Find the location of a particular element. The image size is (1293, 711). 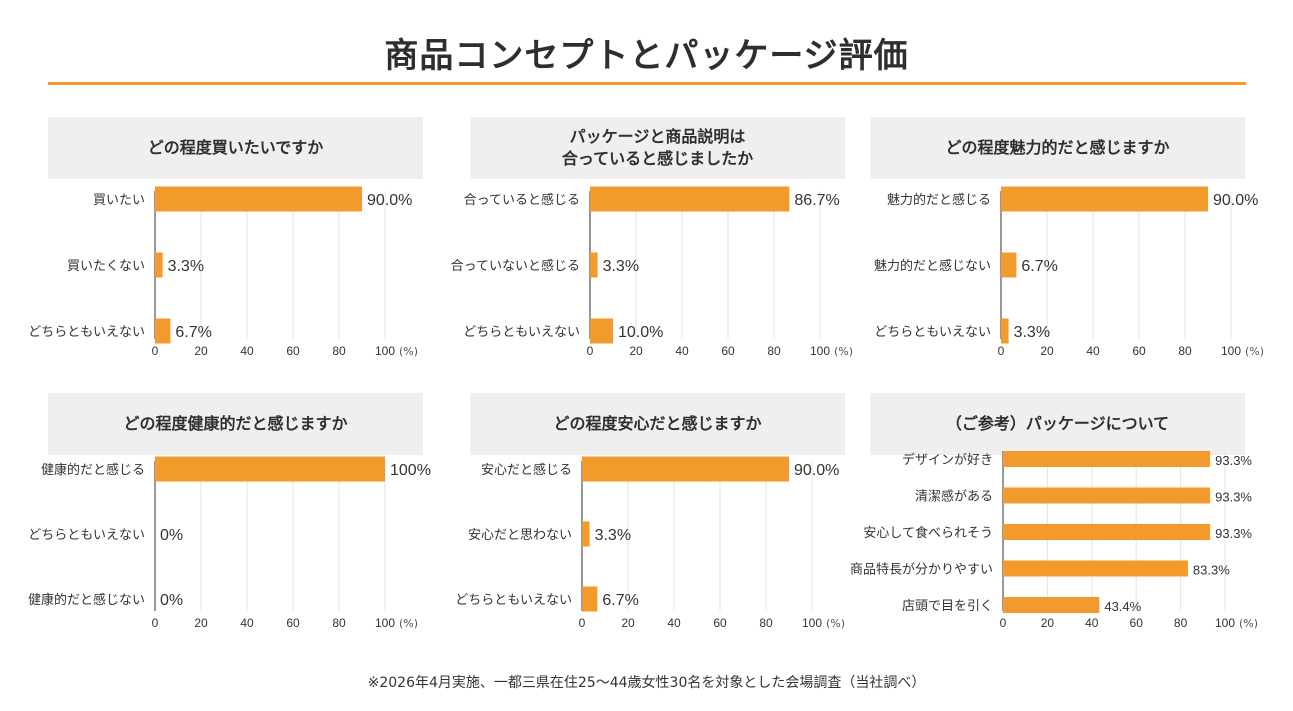

chart-title: （ご参考）パッケージについて is located at coordinates (1057, 424).